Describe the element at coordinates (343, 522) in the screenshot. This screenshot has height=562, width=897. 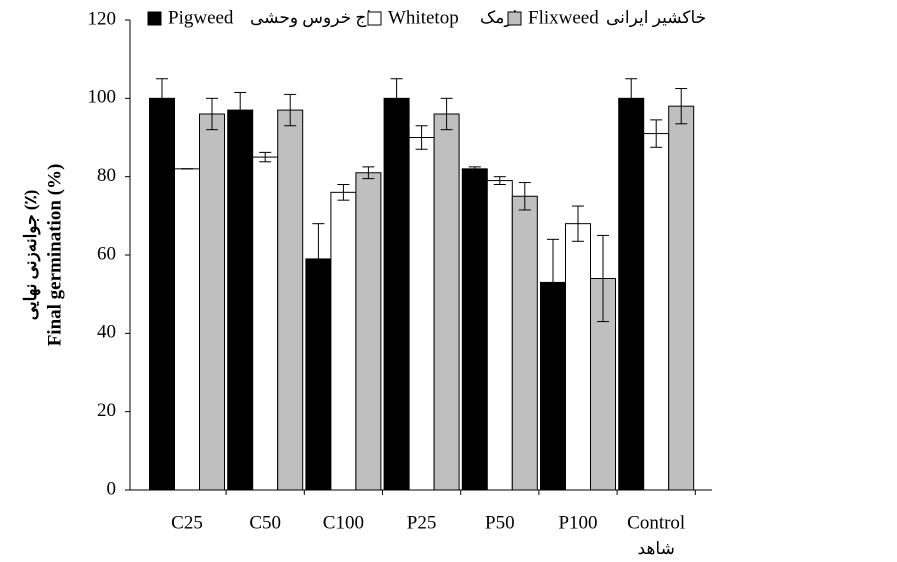
I see `x-tick-label: C100` at that location.